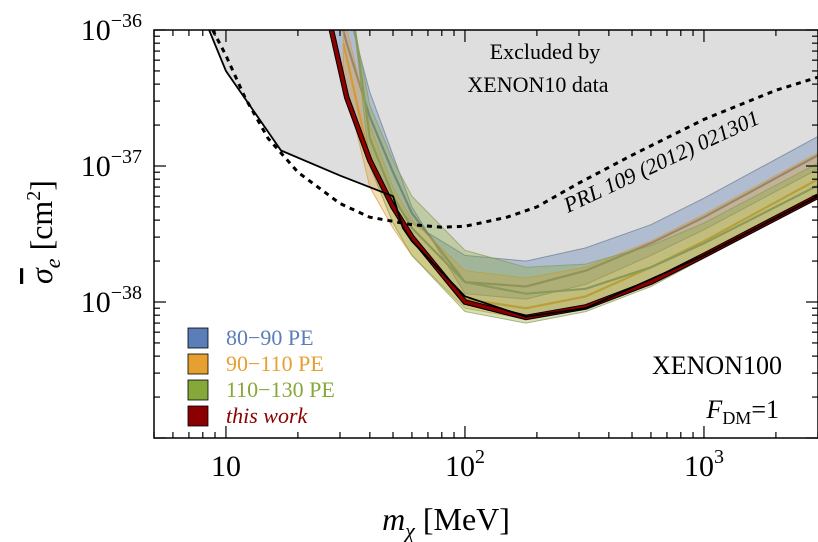  What do you see at coordinates (111, 300) in the screenshot?
I see `y-tick-label: 10−38` at bounding box center [111, 300].